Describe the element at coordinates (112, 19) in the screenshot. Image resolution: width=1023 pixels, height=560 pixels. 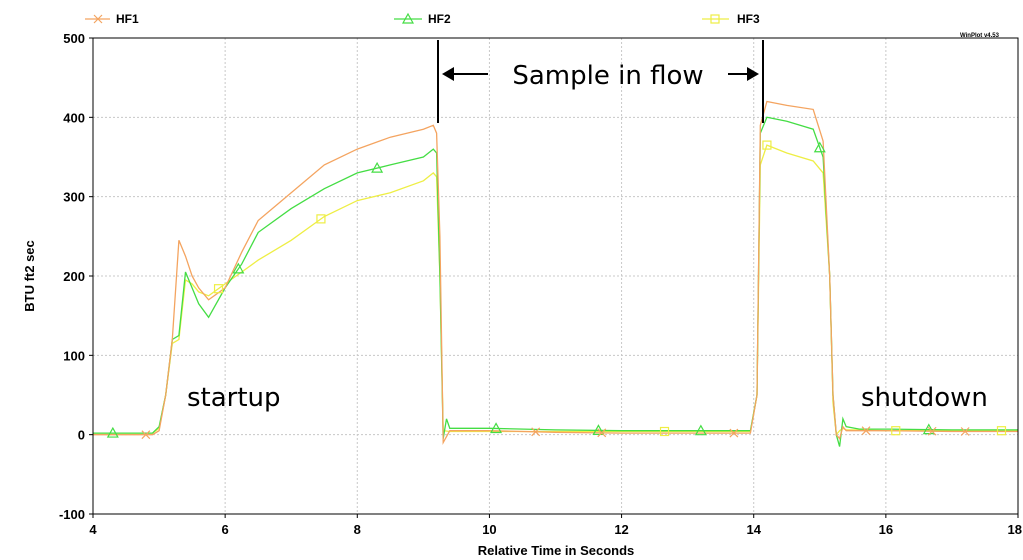
I see `legend-item-hf1: HF1` at that location.